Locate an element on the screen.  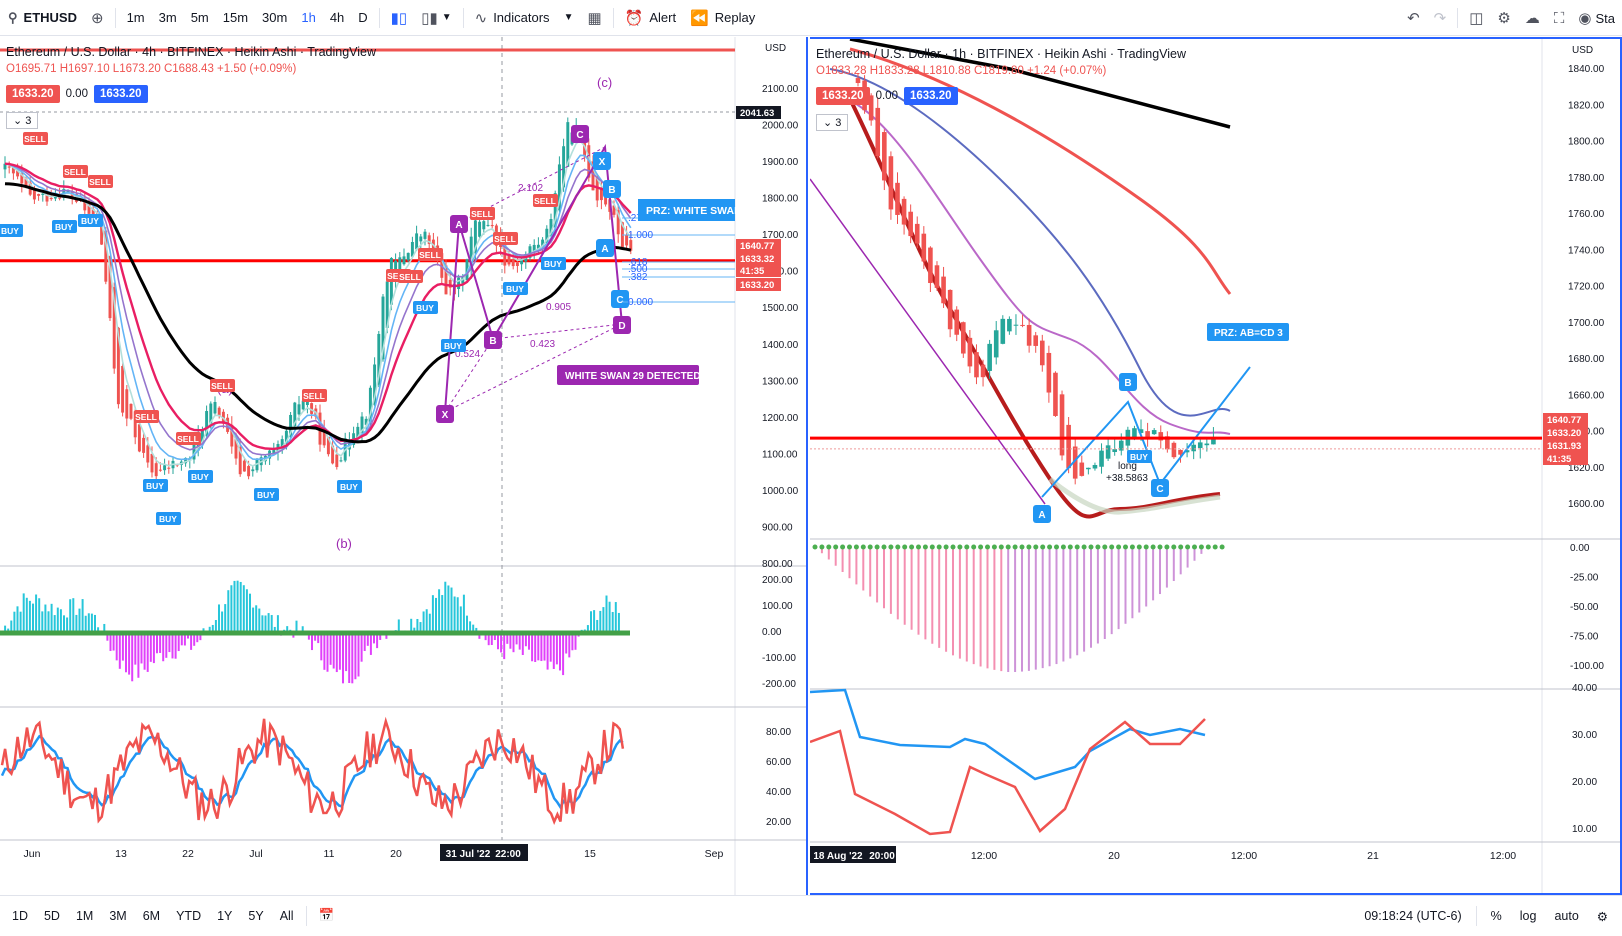
osc-axis-label: 0.00 is located at coordinates (1580, 548).